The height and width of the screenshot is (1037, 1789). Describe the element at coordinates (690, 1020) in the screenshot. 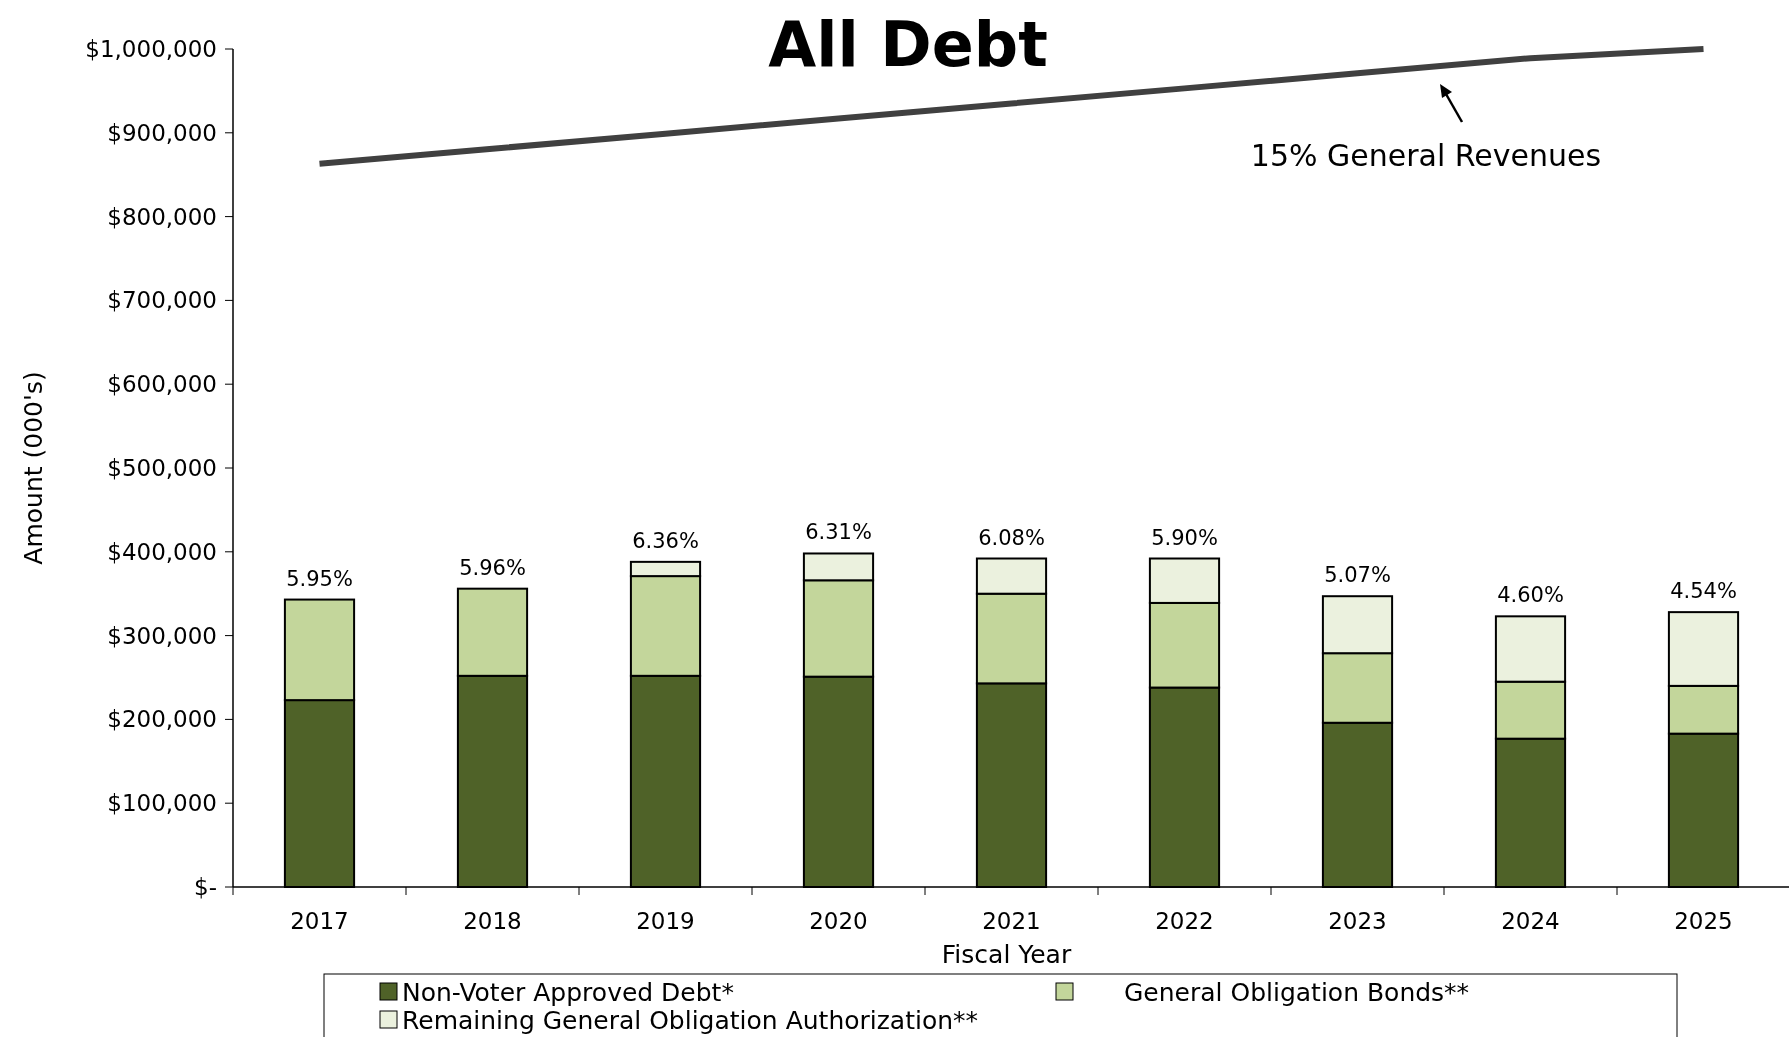

I see `legend-label: Remaining General Obligation Authorization**` at that location.